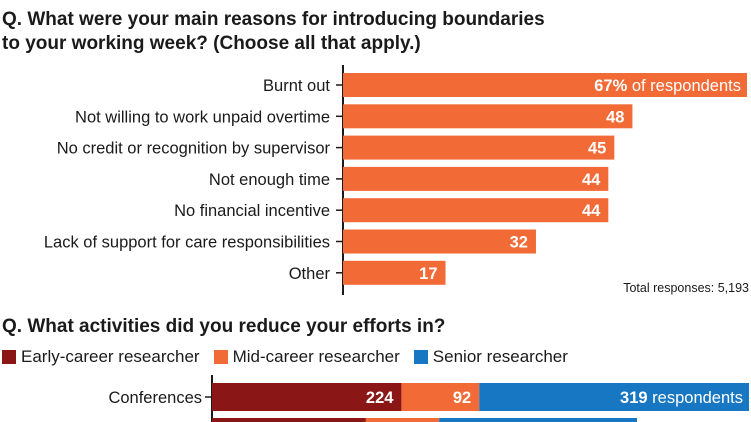 Image resolution: width=751 pixels, height=422 pixels. Describe the element at coordinates (615, 117) in the screenshot. I see `chart1-value-label: 48` at that location.